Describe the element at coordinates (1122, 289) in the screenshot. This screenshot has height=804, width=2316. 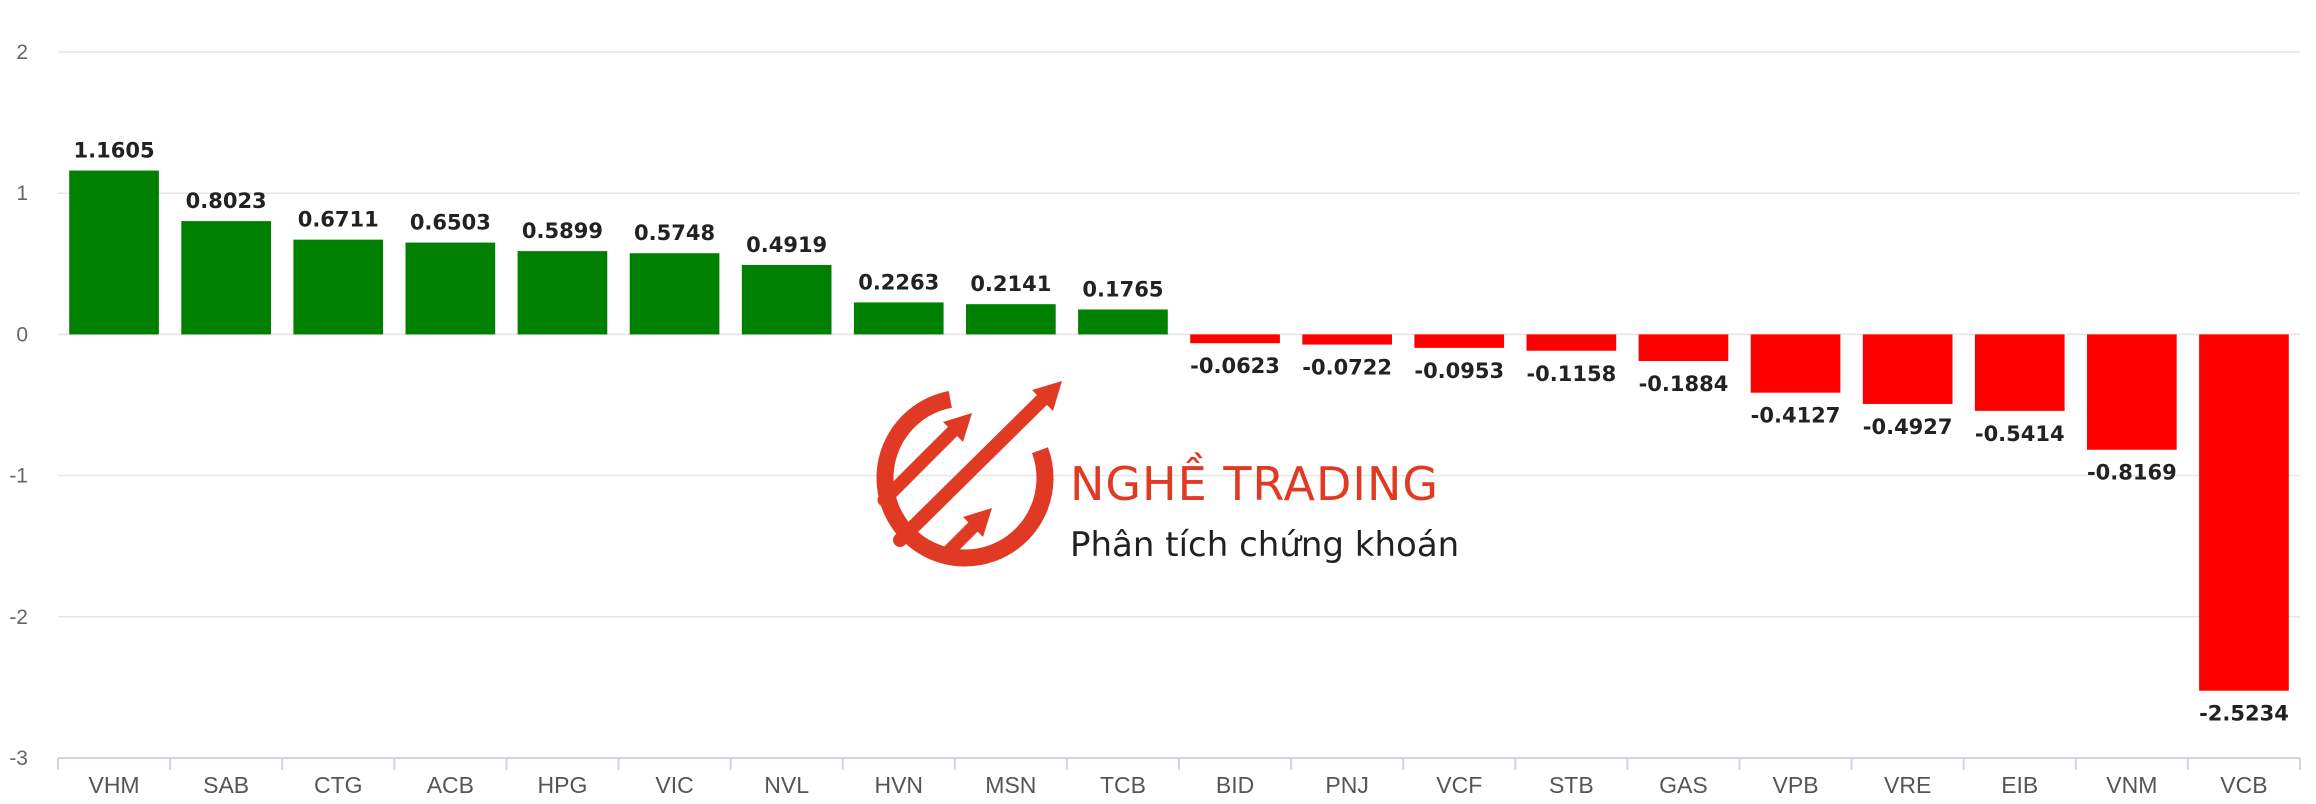
I see `data-label-tcb: 0.1765` at that location.